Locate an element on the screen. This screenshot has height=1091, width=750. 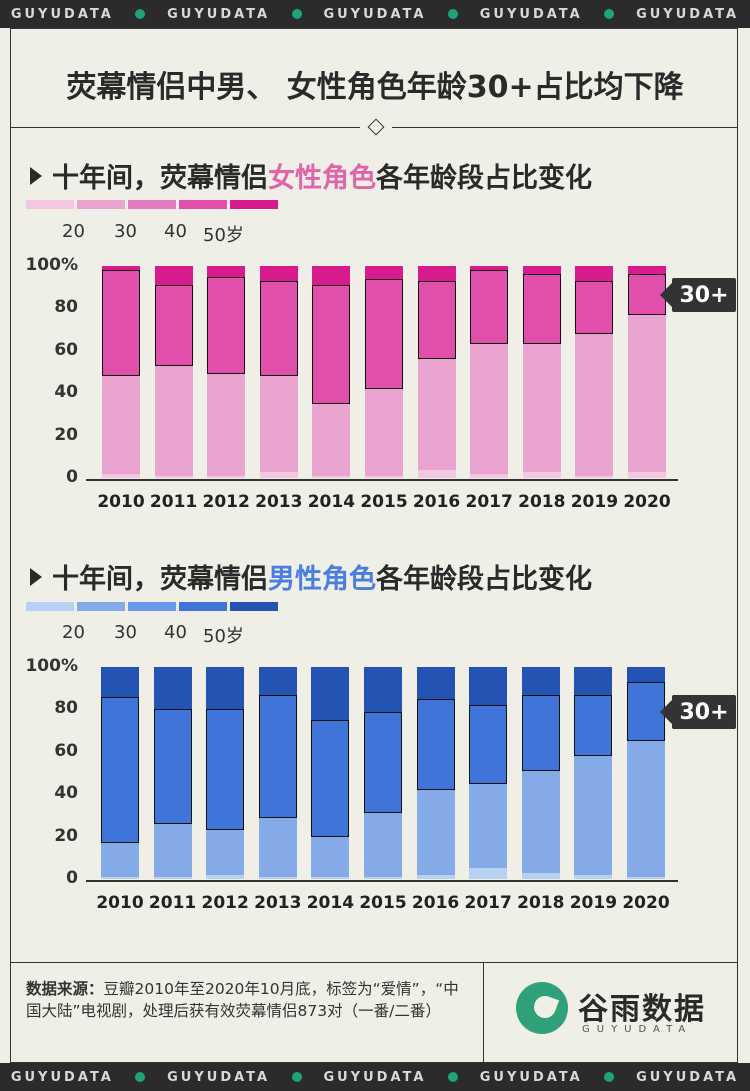
x-tick-label: 2010 is located at coordinates (121, 502).